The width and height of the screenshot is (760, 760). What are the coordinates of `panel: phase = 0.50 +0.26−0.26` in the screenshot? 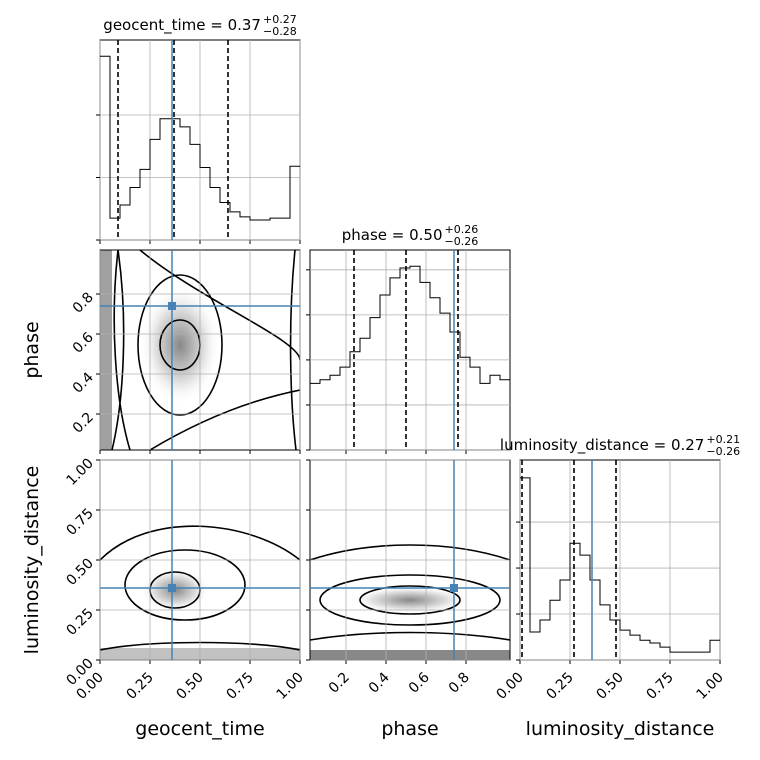 It's located at (408, 338).